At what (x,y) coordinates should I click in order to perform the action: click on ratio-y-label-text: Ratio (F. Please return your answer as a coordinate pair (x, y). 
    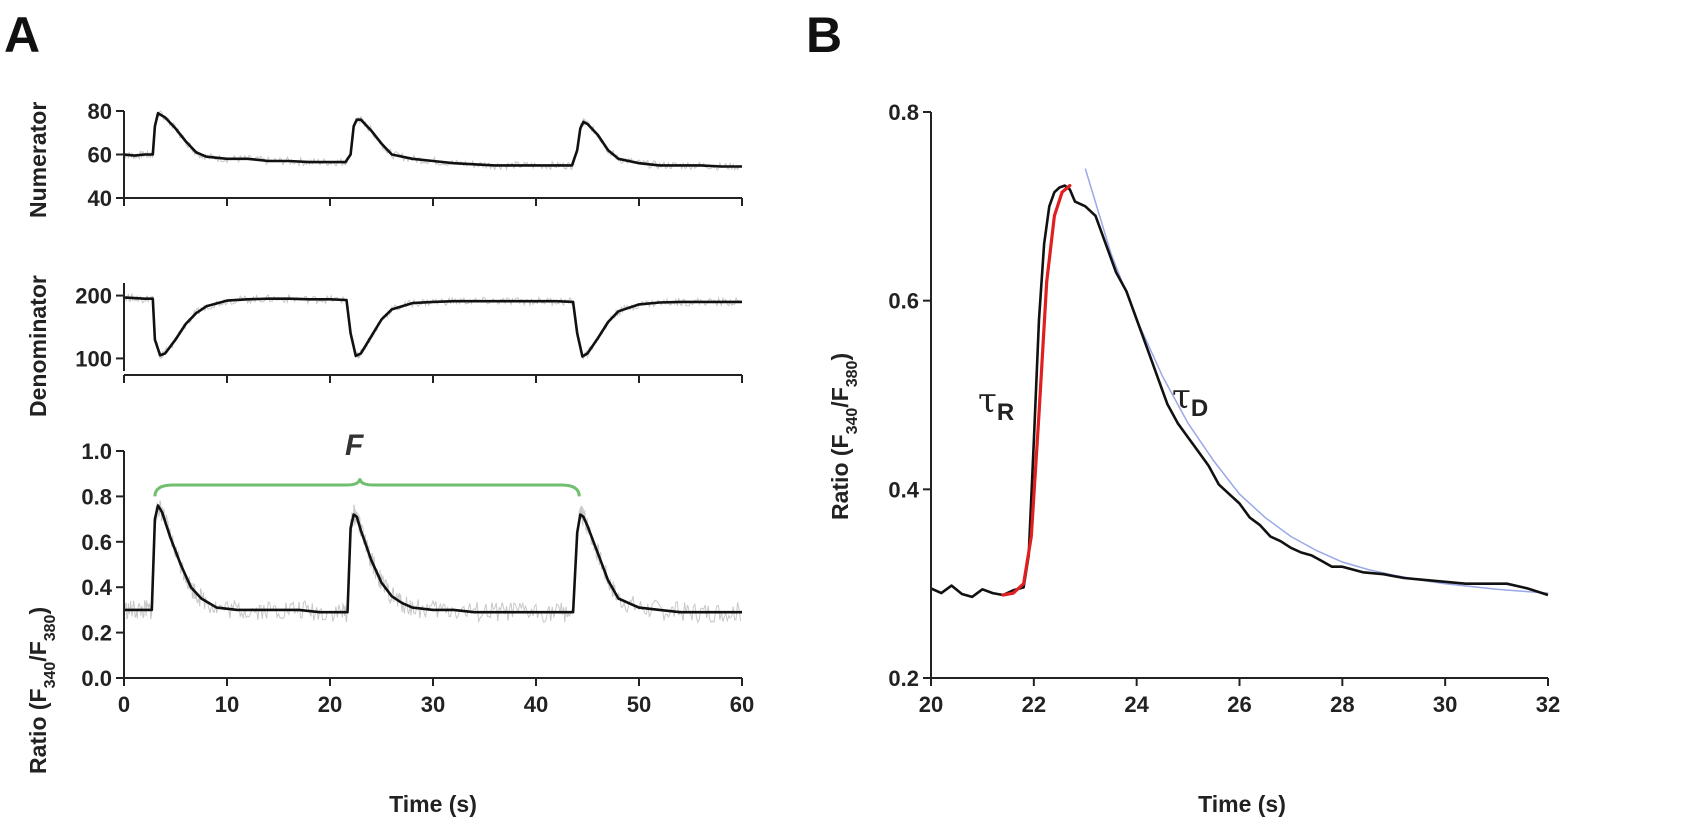
    Looking at the image, I should click on (38, 731).